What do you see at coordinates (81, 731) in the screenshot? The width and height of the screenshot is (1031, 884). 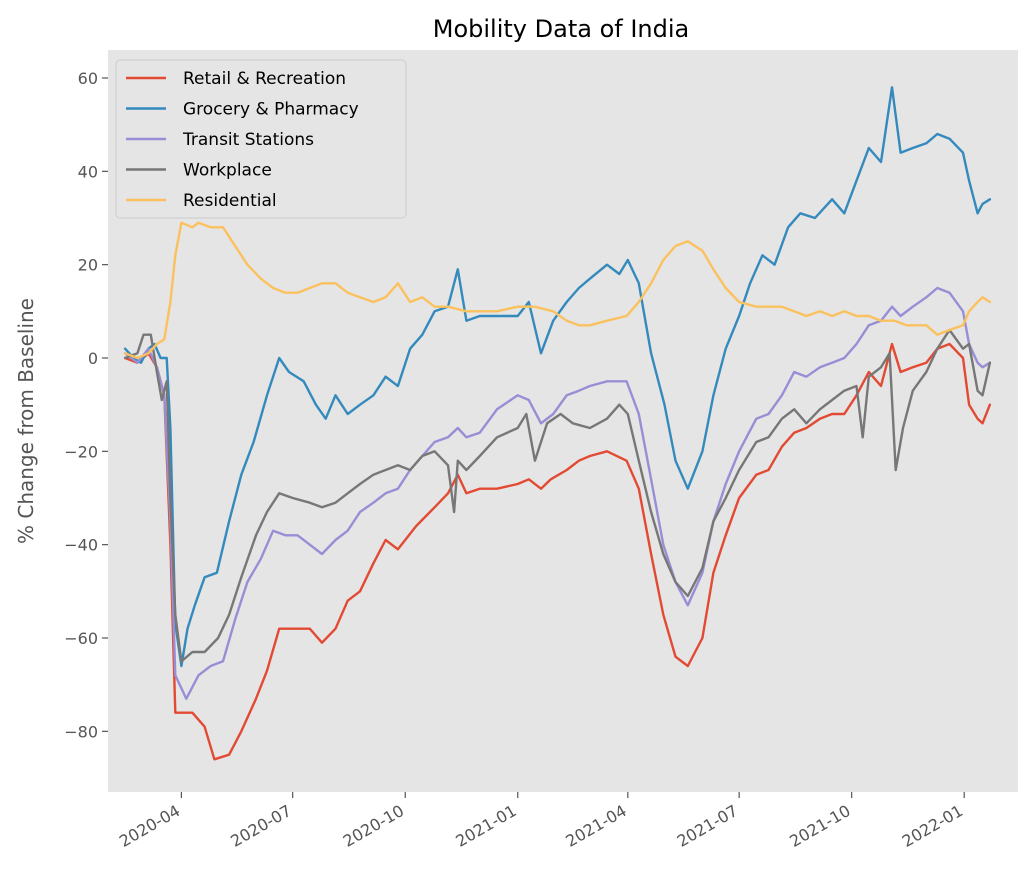 I see `y-tick-label: −80` at bounding box center [81, 731].